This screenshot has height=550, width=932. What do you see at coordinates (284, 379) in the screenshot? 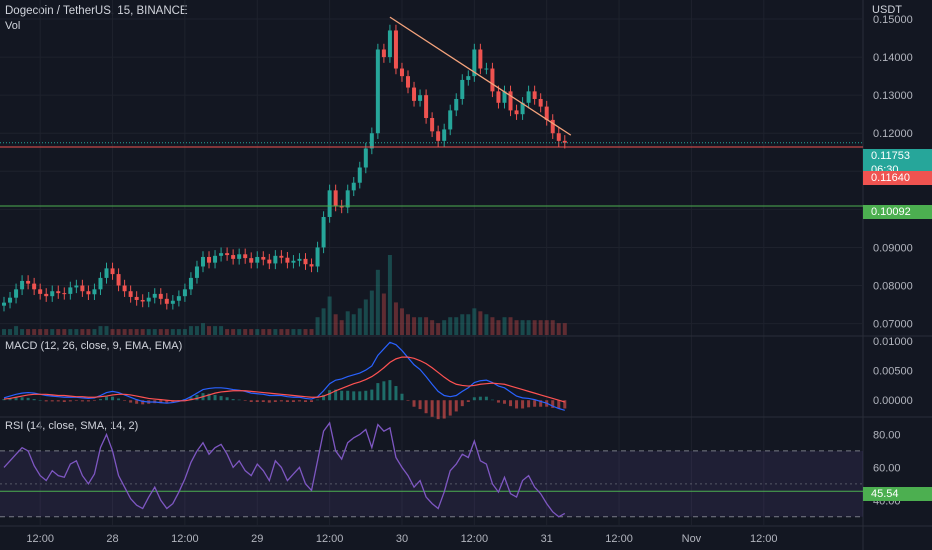
I see `signal-line` at bounding box center [284, 379].